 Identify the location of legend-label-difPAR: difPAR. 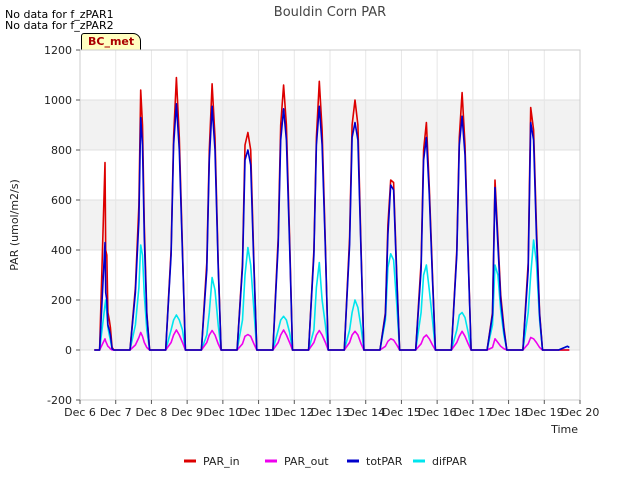
(449, 461).